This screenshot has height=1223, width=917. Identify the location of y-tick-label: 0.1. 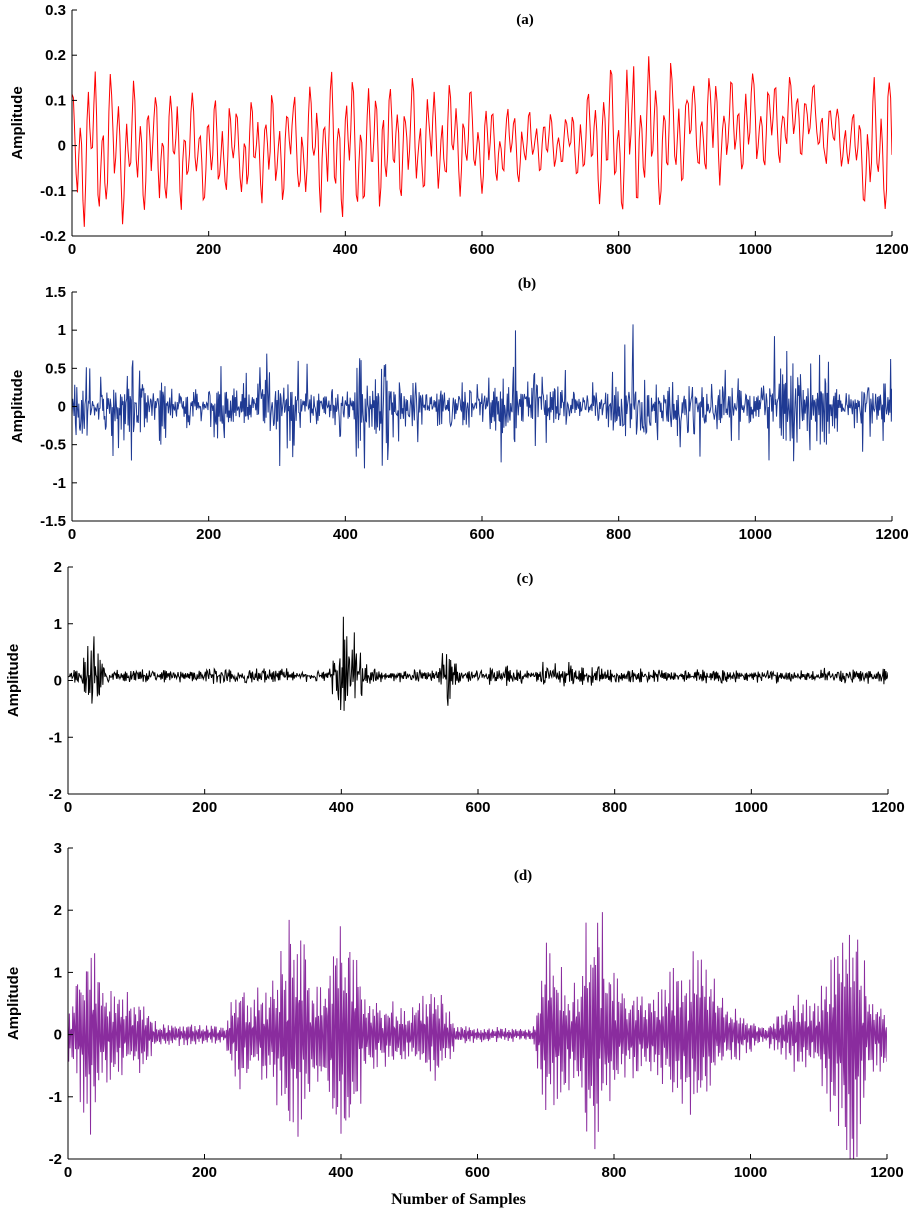
(55, 100).